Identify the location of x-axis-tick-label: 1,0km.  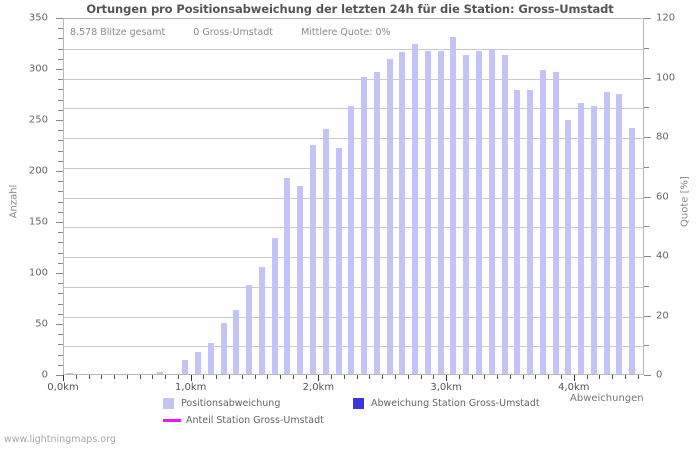
(190, 387).